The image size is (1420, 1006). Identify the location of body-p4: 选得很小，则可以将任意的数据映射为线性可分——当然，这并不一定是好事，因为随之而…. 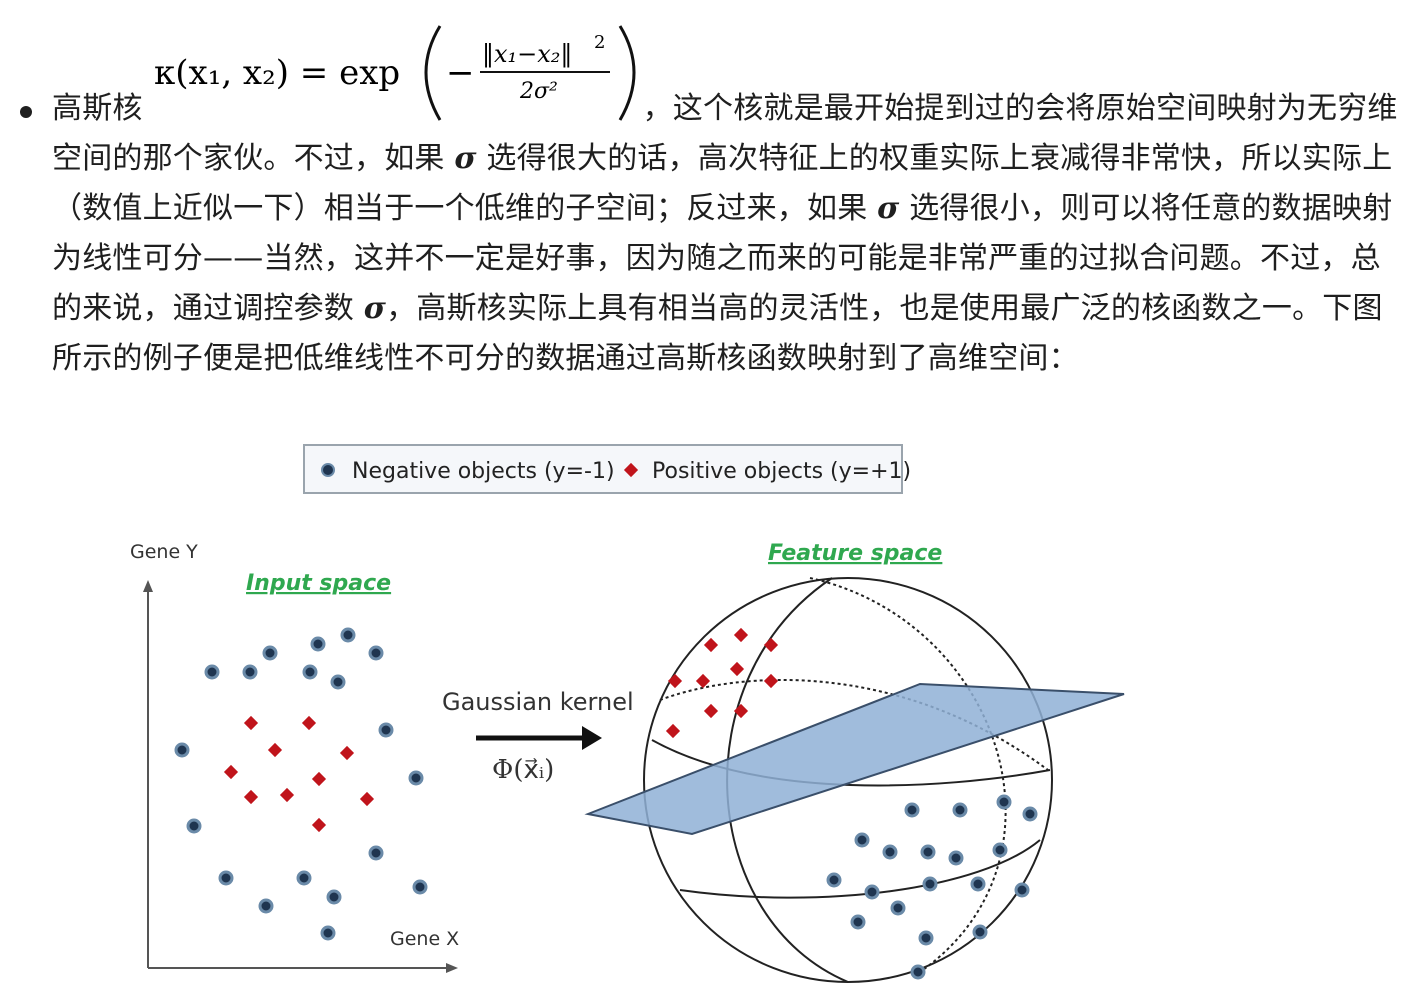
(722, 258).